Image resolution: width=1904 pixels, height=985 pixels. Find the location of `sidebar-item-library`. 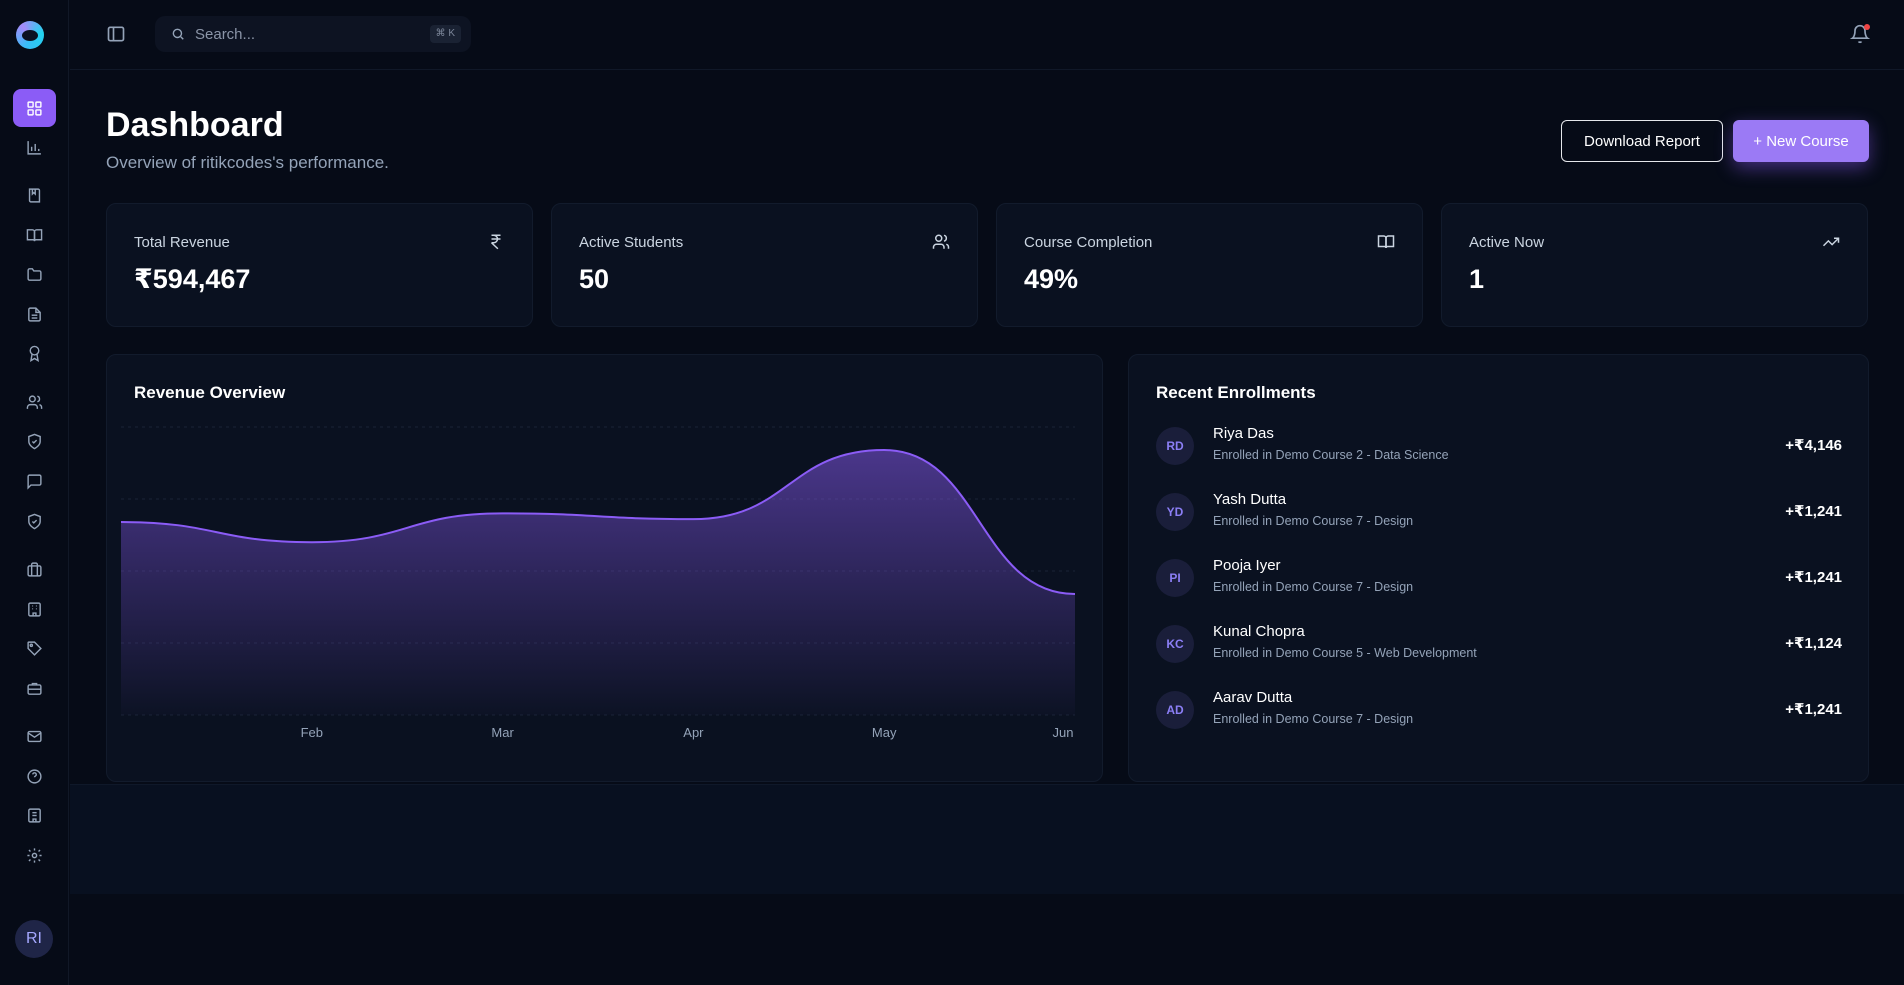

sidebar-item-library is located at coordinates (34, 235).